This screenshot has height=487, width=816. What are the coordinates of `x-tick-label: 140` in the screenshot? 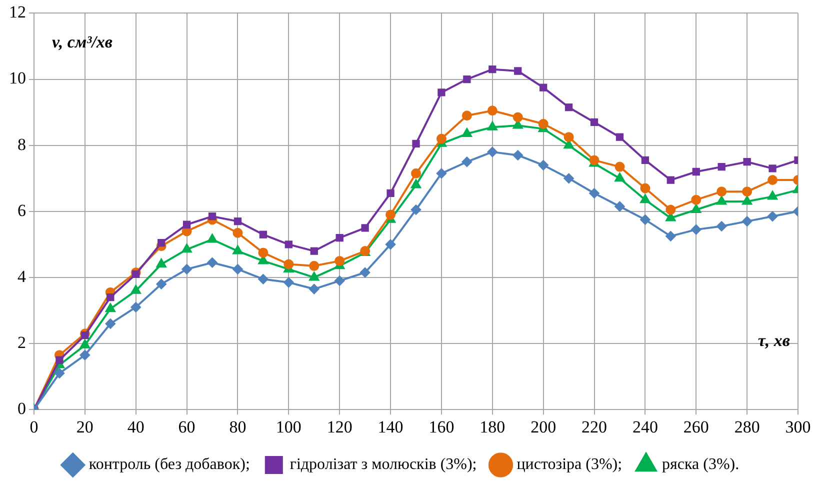 It's located at (391, 426).